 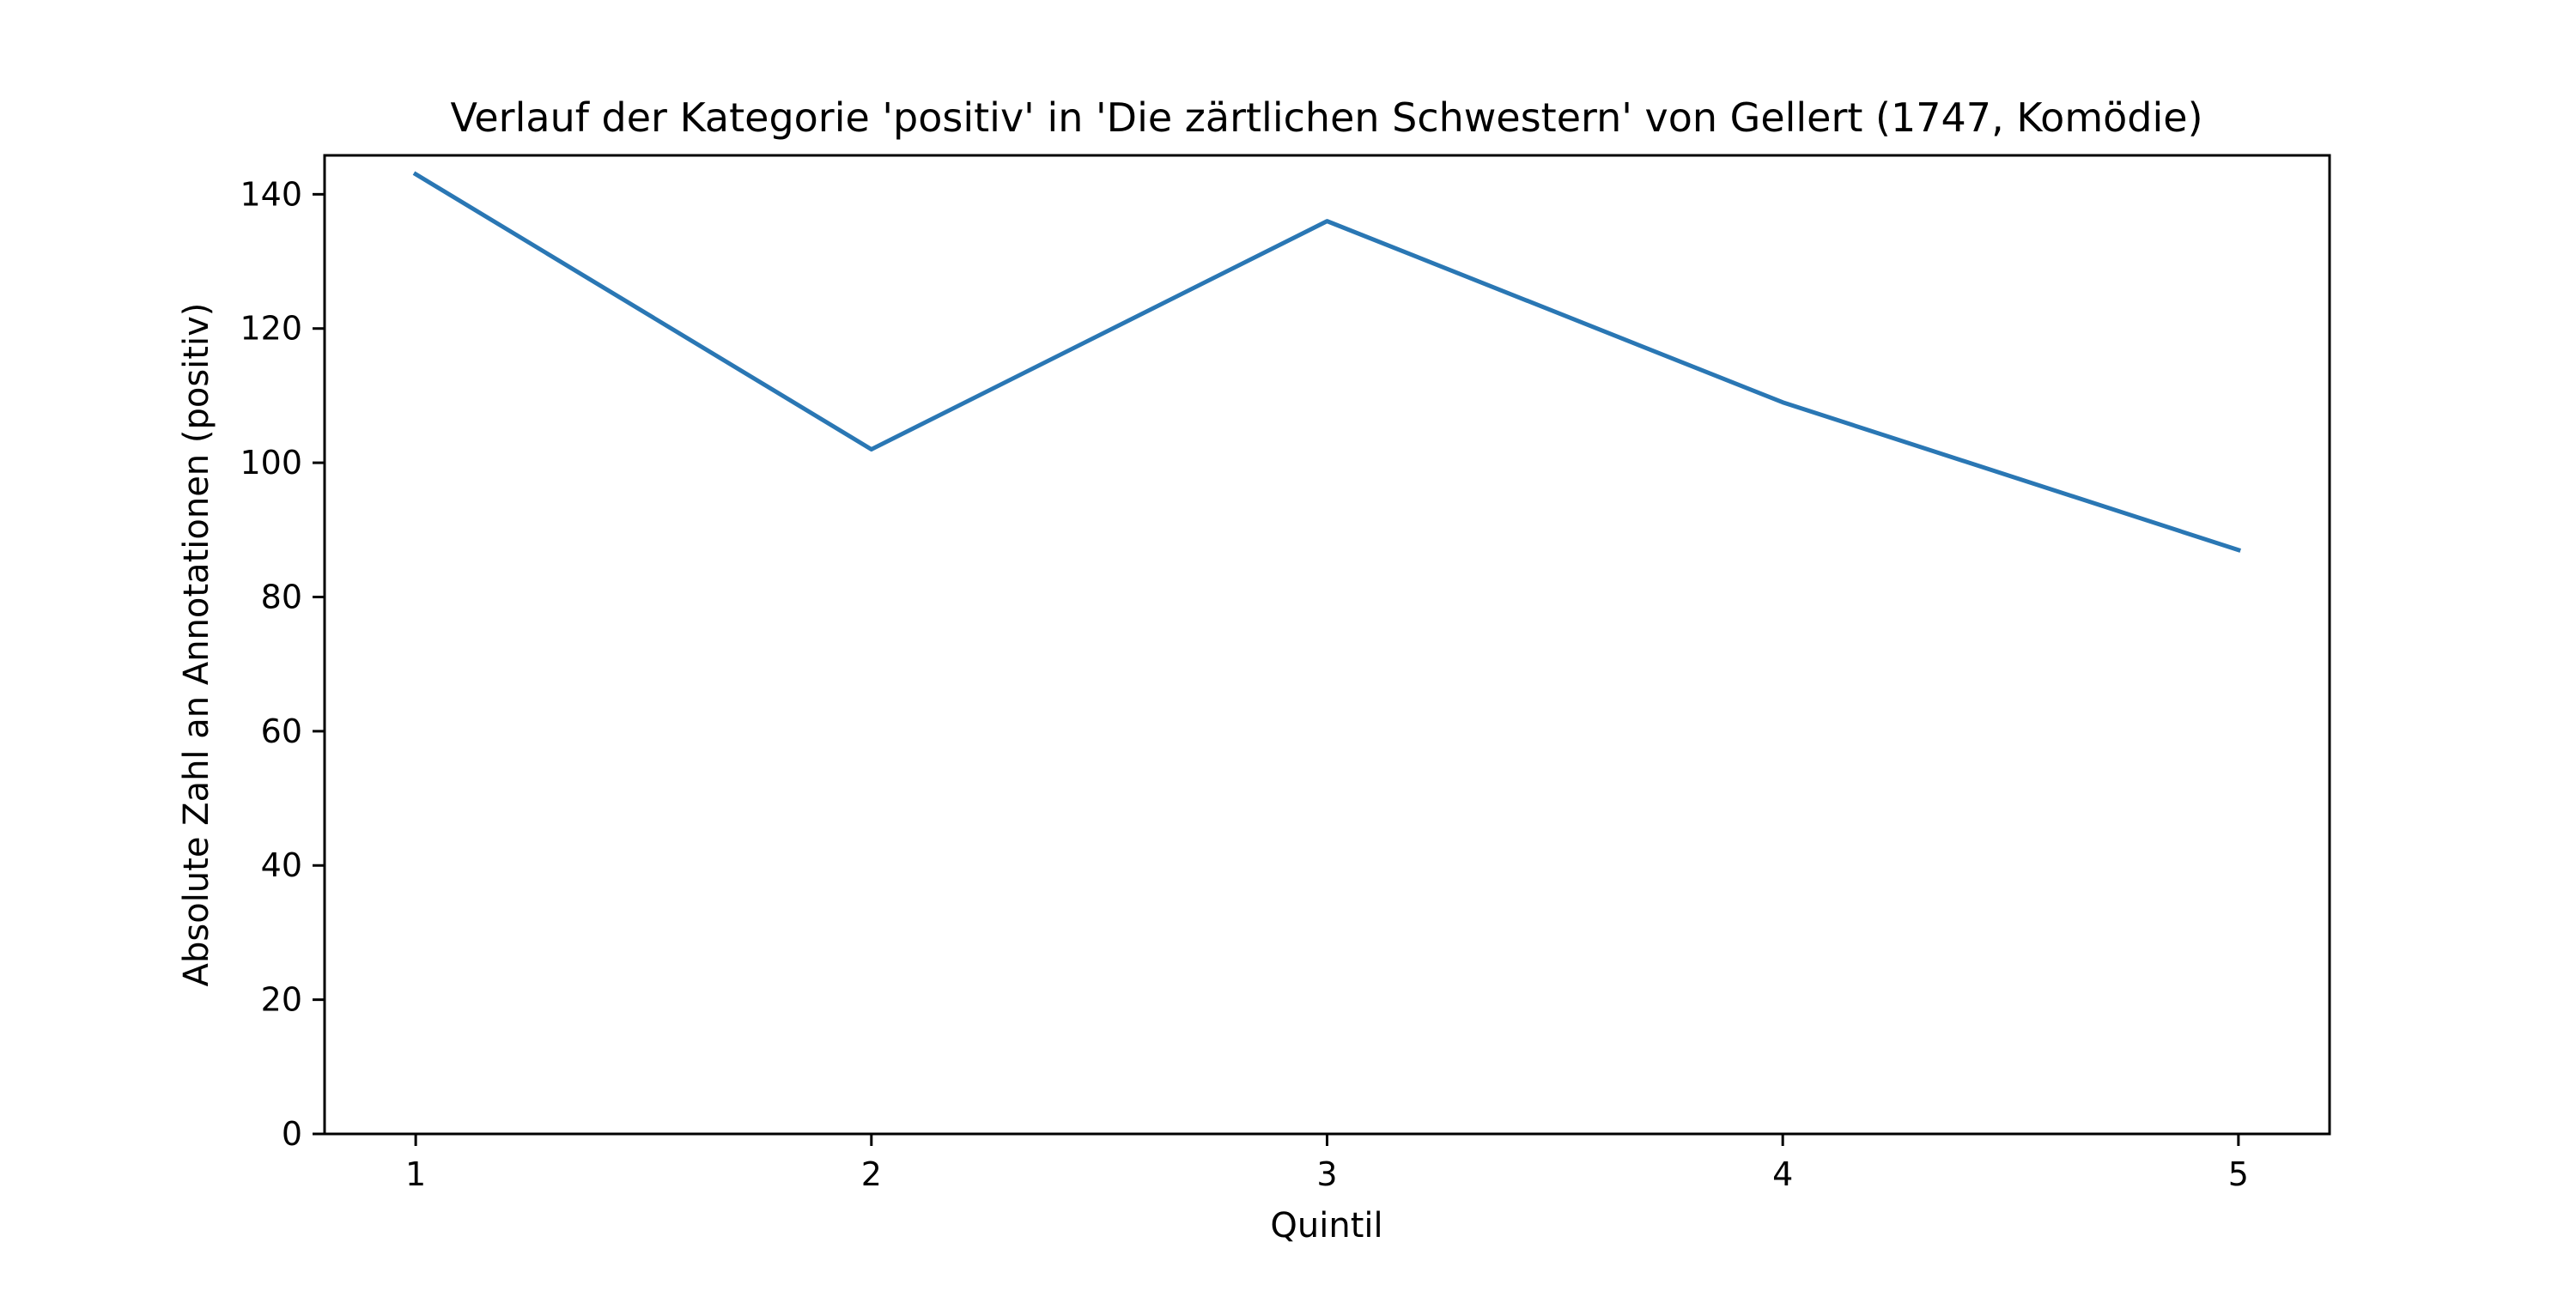 What do you see at coordinates (197, 645) in the screenshot?
I see `y-axis-label: Absolute Zahl an Annotationen (positiv)` at bounding box center [197, 645].